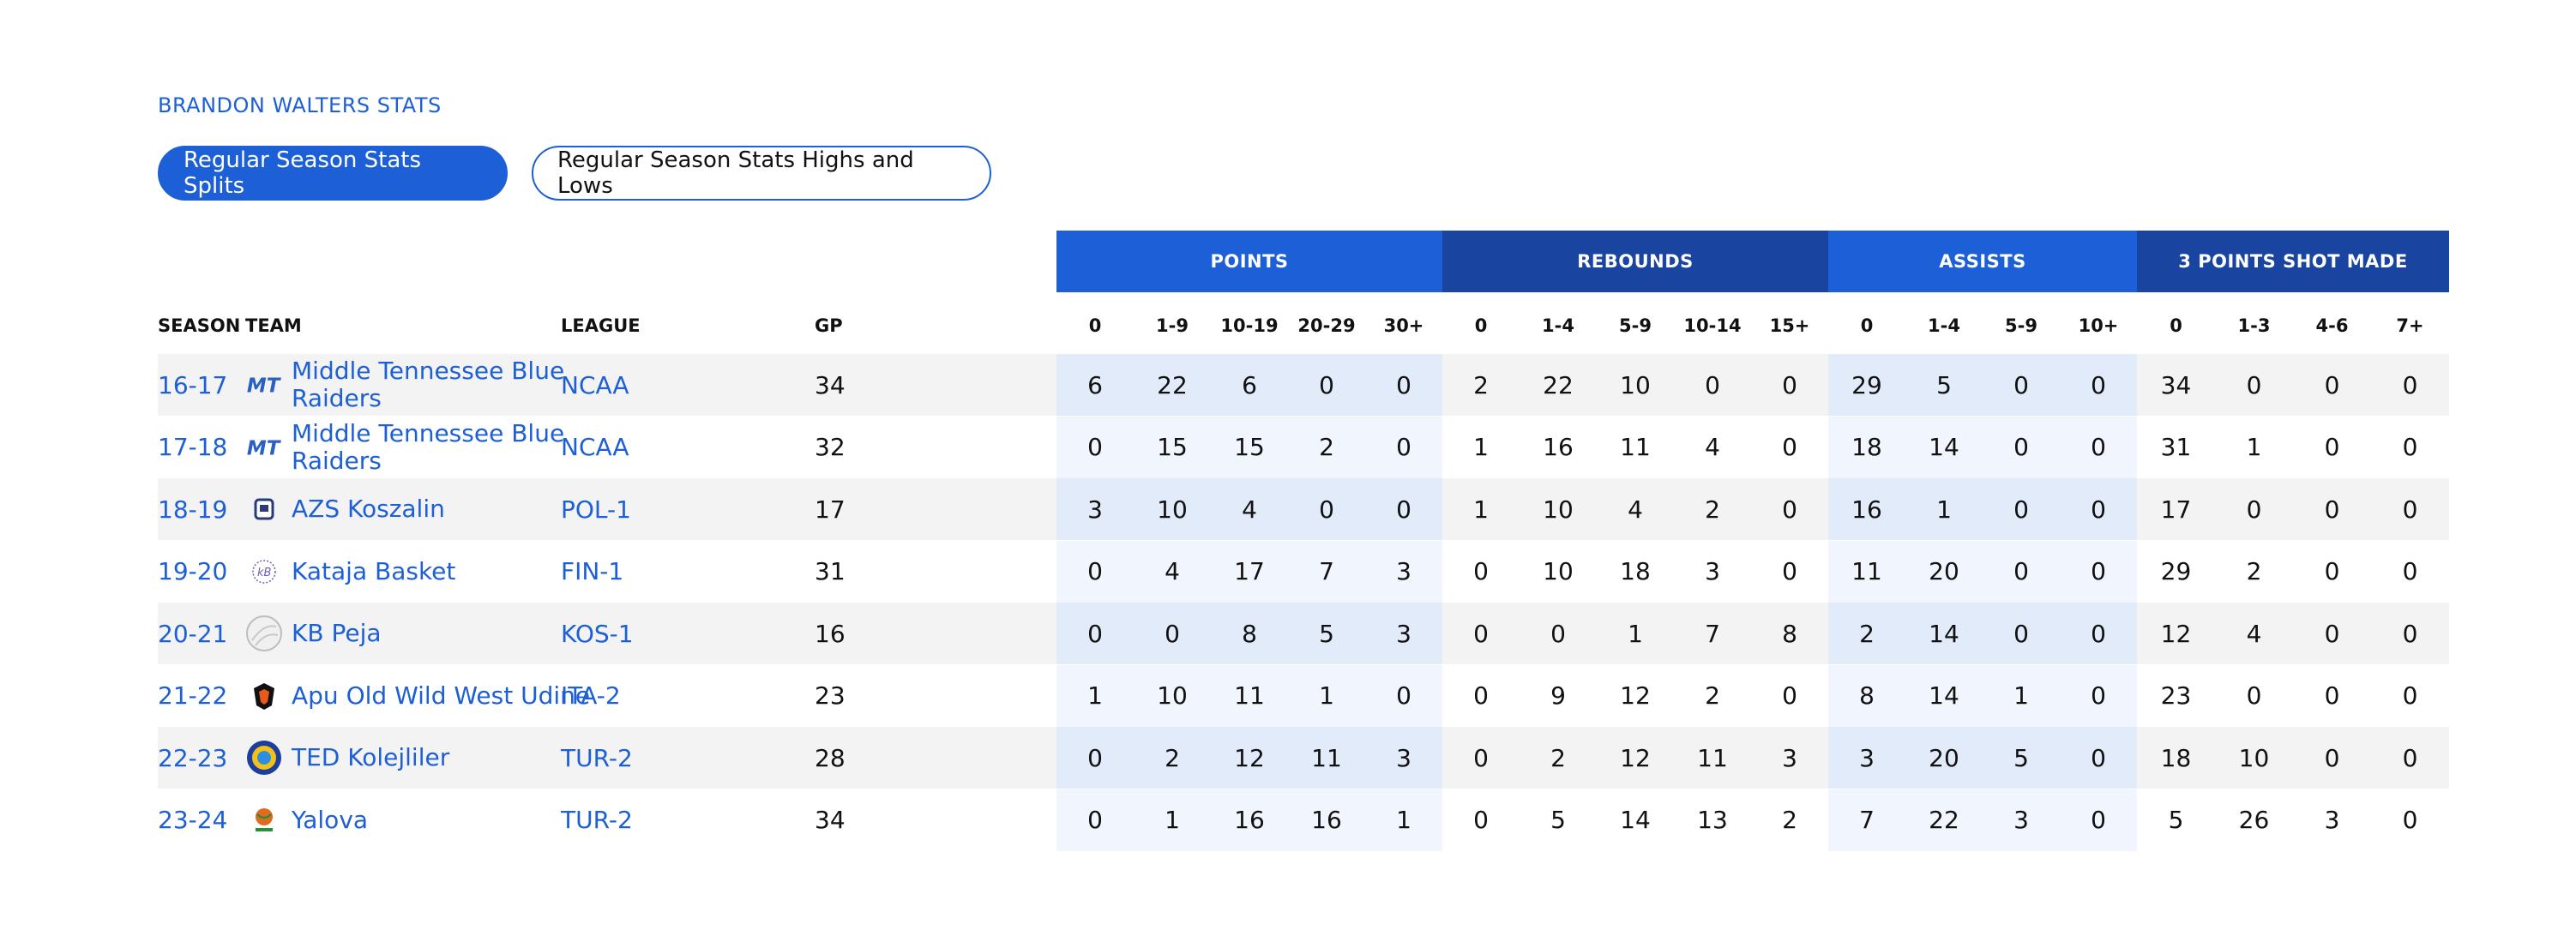 The height and width of the screenshot is (948, 2576). What do you see at coordinates (264, 572) in the screenshot?
I see `kataja-basket-logo-icon: kB` at bounding box center [264, 572].